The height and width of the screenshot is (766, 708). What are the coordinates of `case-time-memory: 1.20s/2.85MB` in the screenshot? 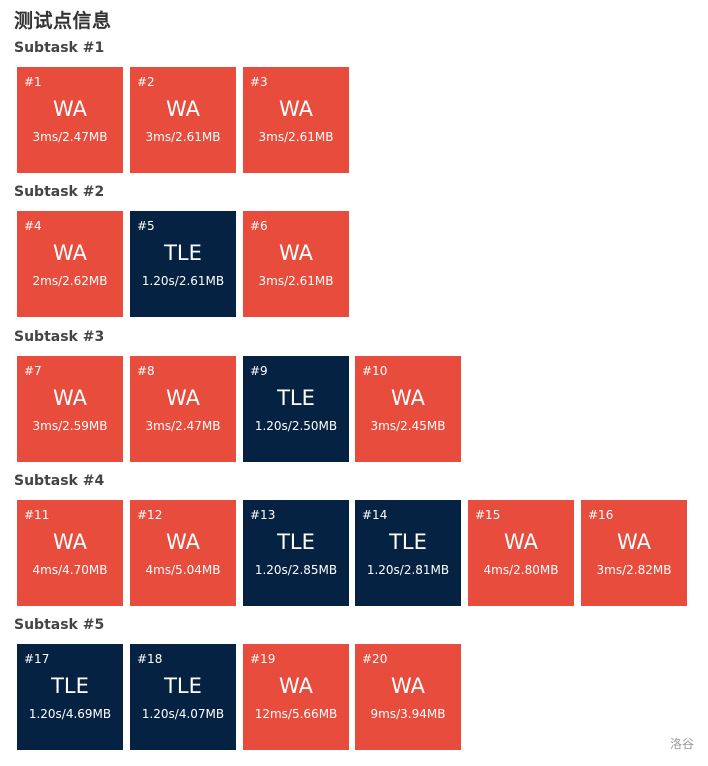 It's located at (296, 570).